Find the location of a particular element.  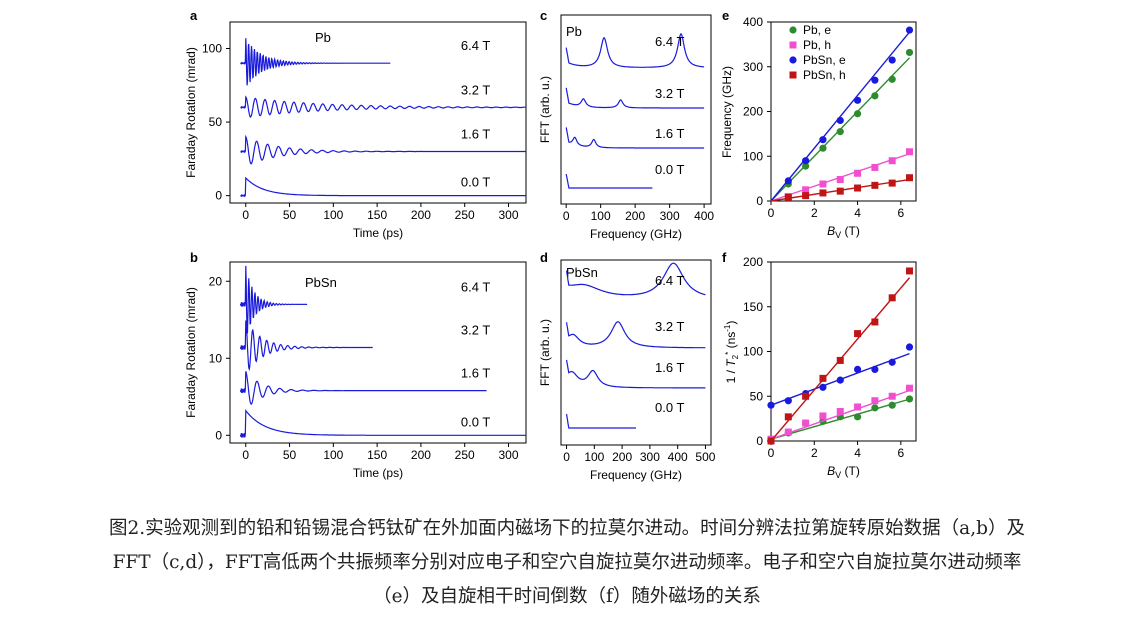

a-xtick-label: 200 is located at coordinates (421, 215).